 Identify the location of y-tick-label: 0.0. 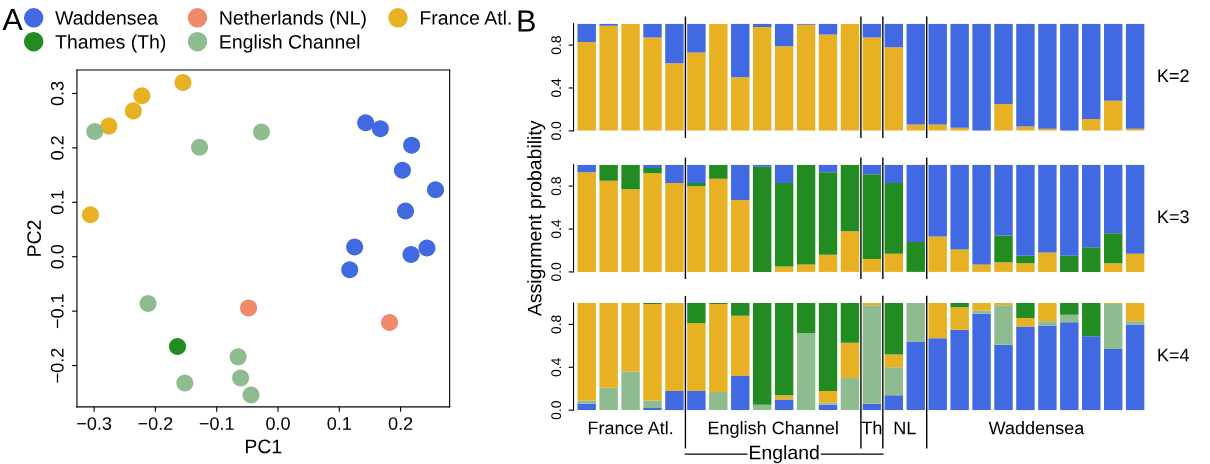
(556, 130).